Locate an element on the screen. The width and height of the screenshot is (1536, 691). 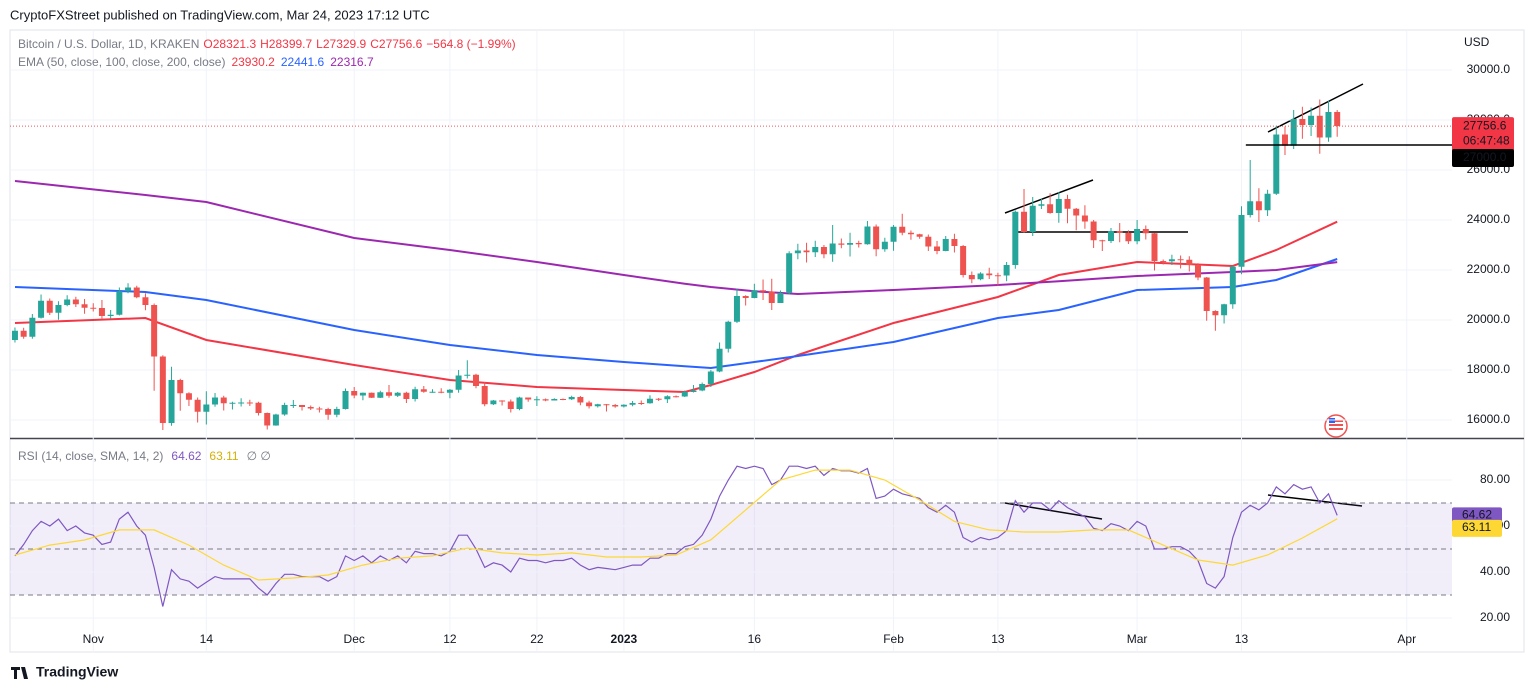
x-tick-label: 14 is located at coordinates (207, 639).